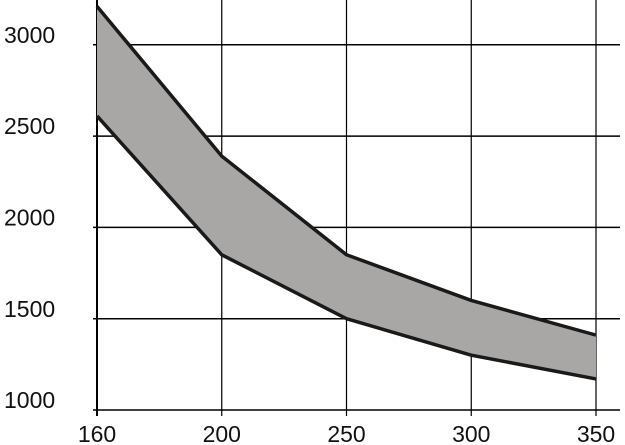  I want to click on x-tick-label: 300, so click(471, 433).